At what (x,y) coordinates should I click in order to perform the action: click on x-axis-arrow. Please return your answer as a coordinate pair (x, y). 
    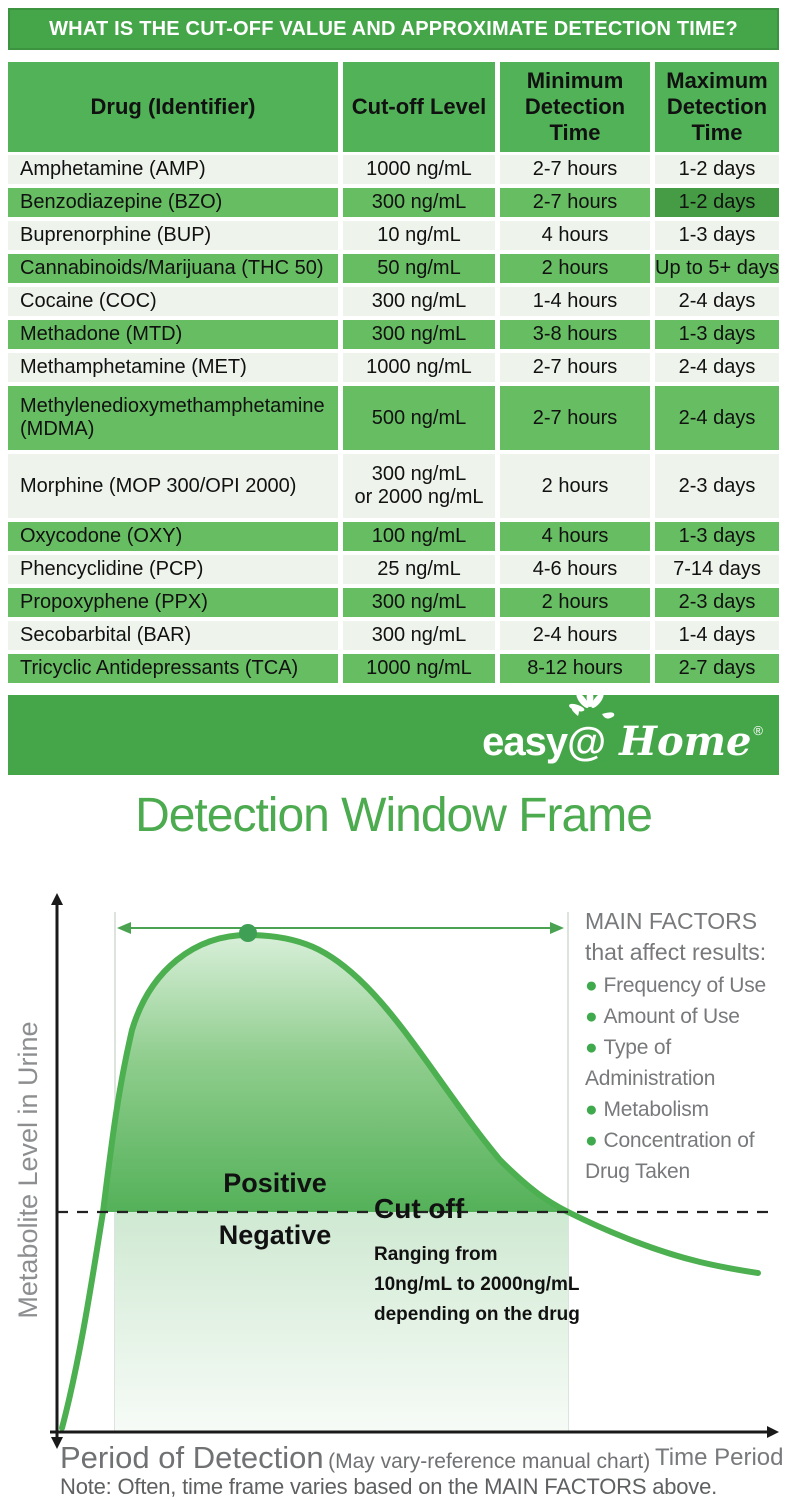
    Looking at the image, I should click on (773, 1432).